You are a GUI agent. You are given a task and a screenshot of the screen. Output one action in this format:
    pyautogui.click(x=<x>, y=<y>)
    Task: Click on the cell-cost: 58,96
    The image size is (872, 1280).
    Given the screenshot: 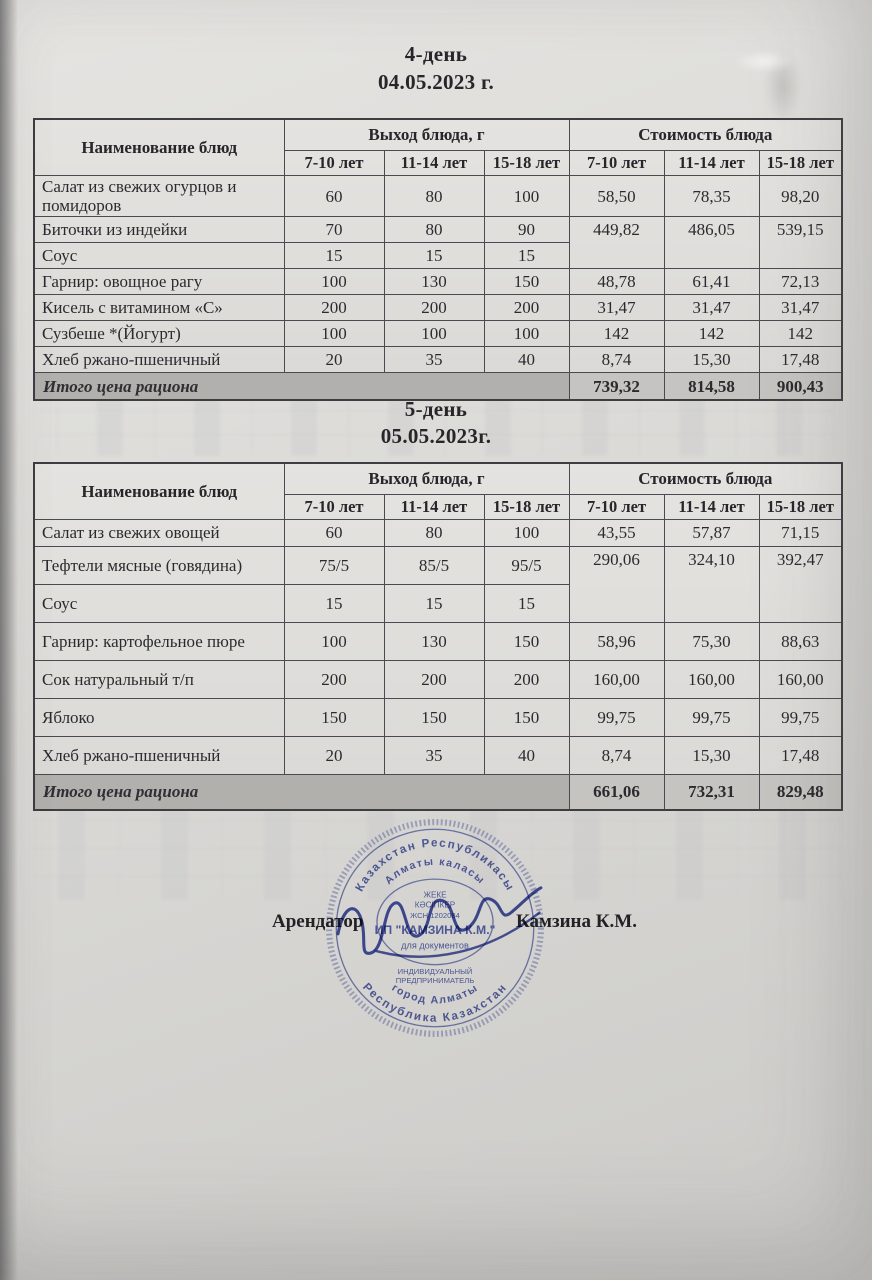 What is the action you would take?
    pyautogui.click(x=616, y=641)
    